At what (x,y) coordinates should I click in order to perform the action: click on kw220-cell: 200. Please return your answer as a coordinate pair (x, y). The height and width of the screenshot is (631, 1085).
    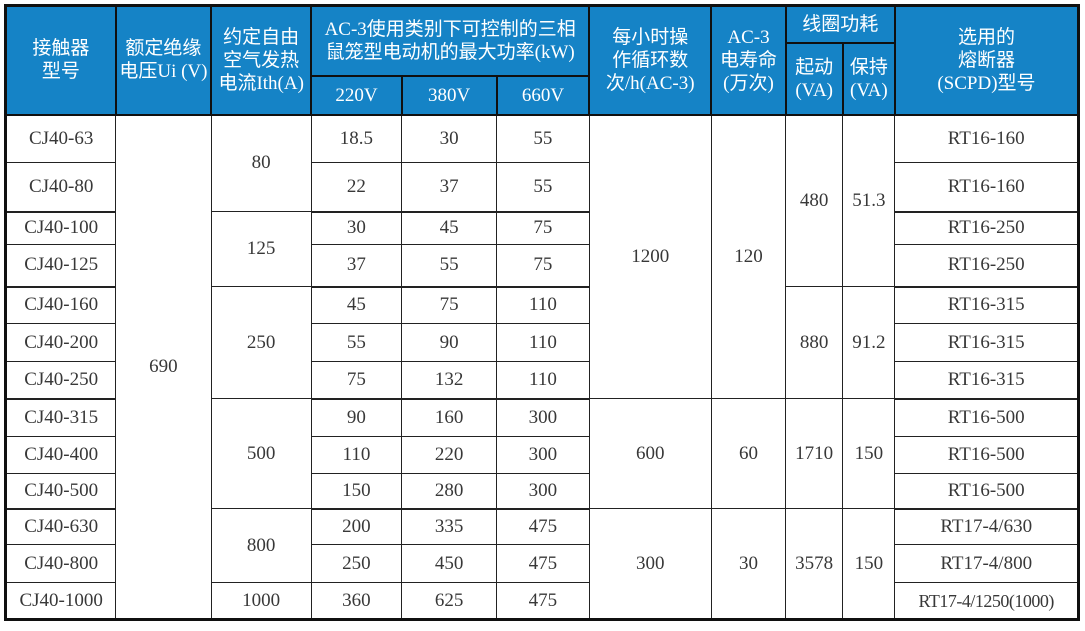
    Looking at the image, I should click on (356, 526).